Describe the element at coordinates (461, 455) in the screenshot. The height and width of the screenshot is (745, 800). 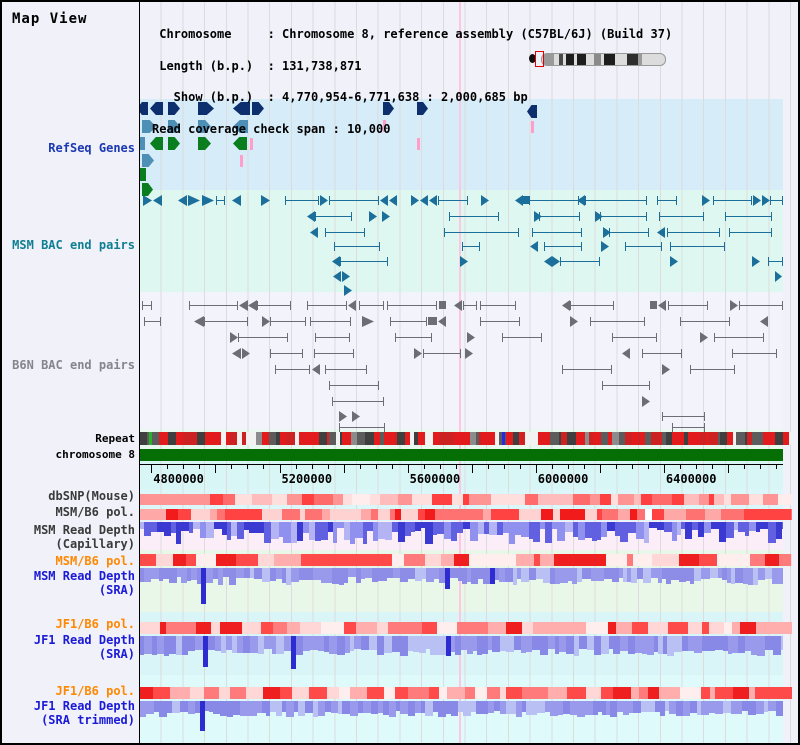
I see `chromosome8-bar` at that location.